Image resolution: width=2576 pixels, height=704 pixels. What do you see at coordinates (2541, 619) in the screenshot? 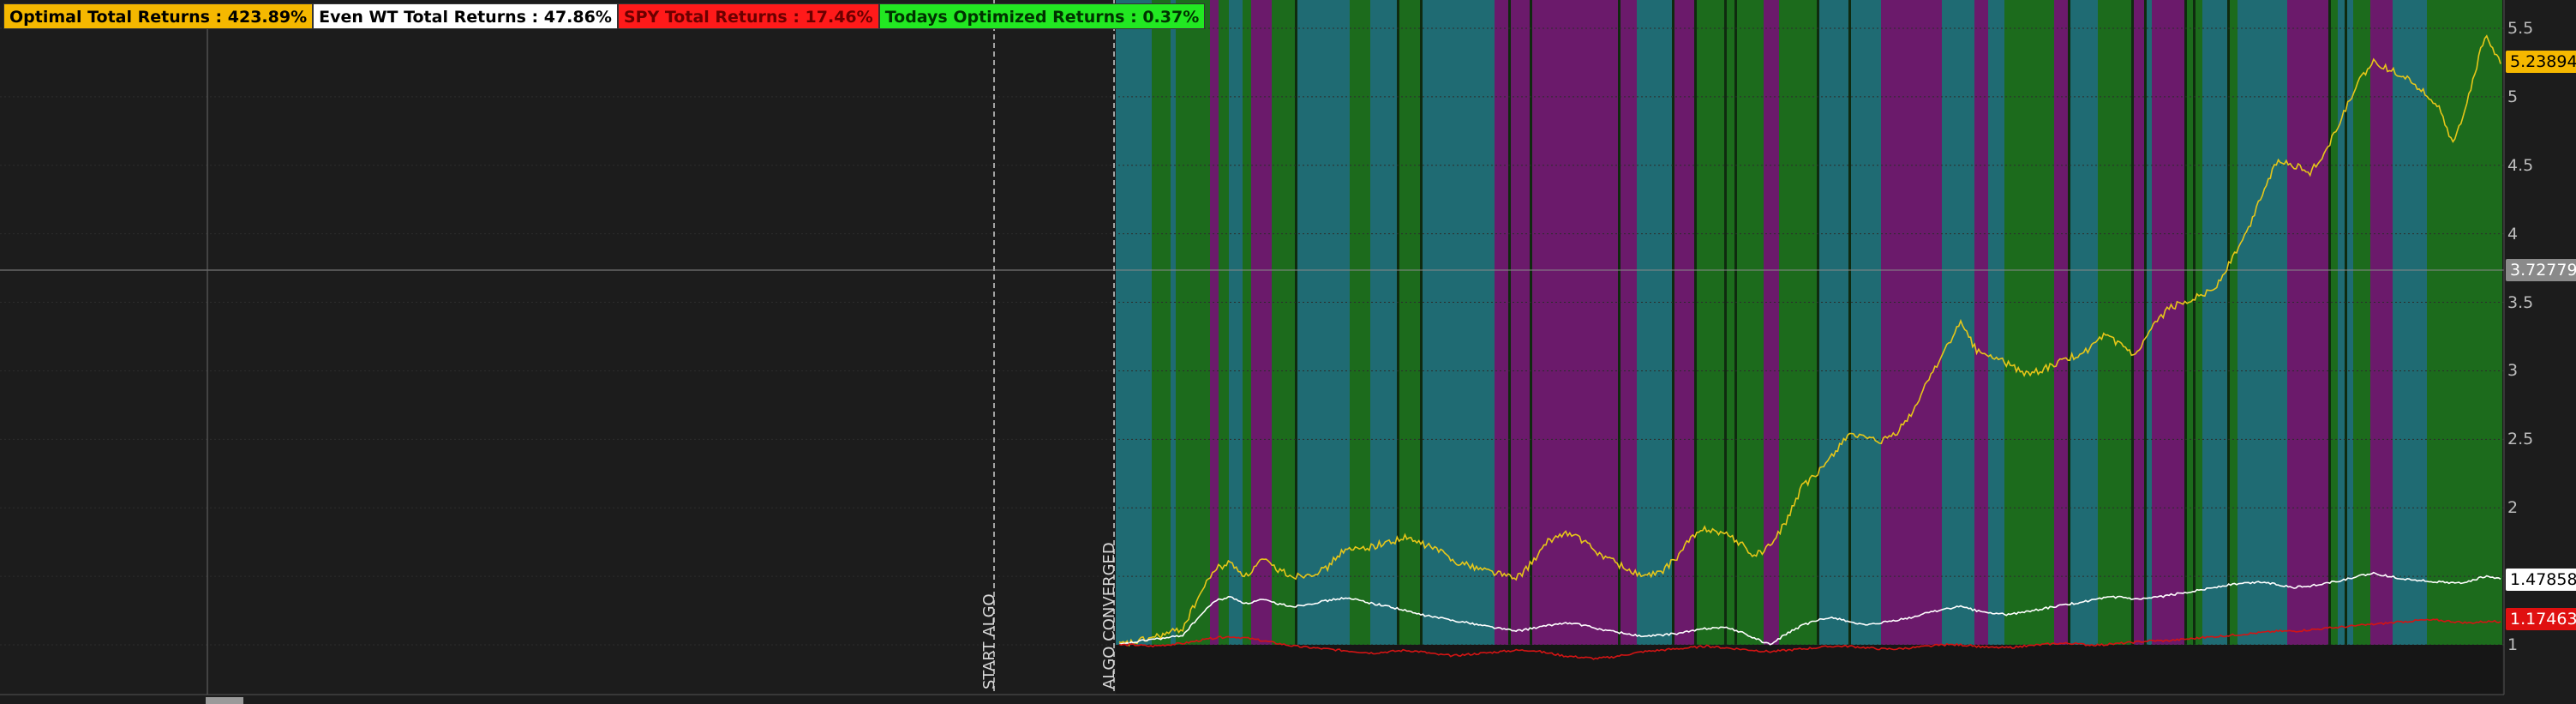
I see `spy-last-value-badge: 1.17463` at bounding box center [2541, 619].